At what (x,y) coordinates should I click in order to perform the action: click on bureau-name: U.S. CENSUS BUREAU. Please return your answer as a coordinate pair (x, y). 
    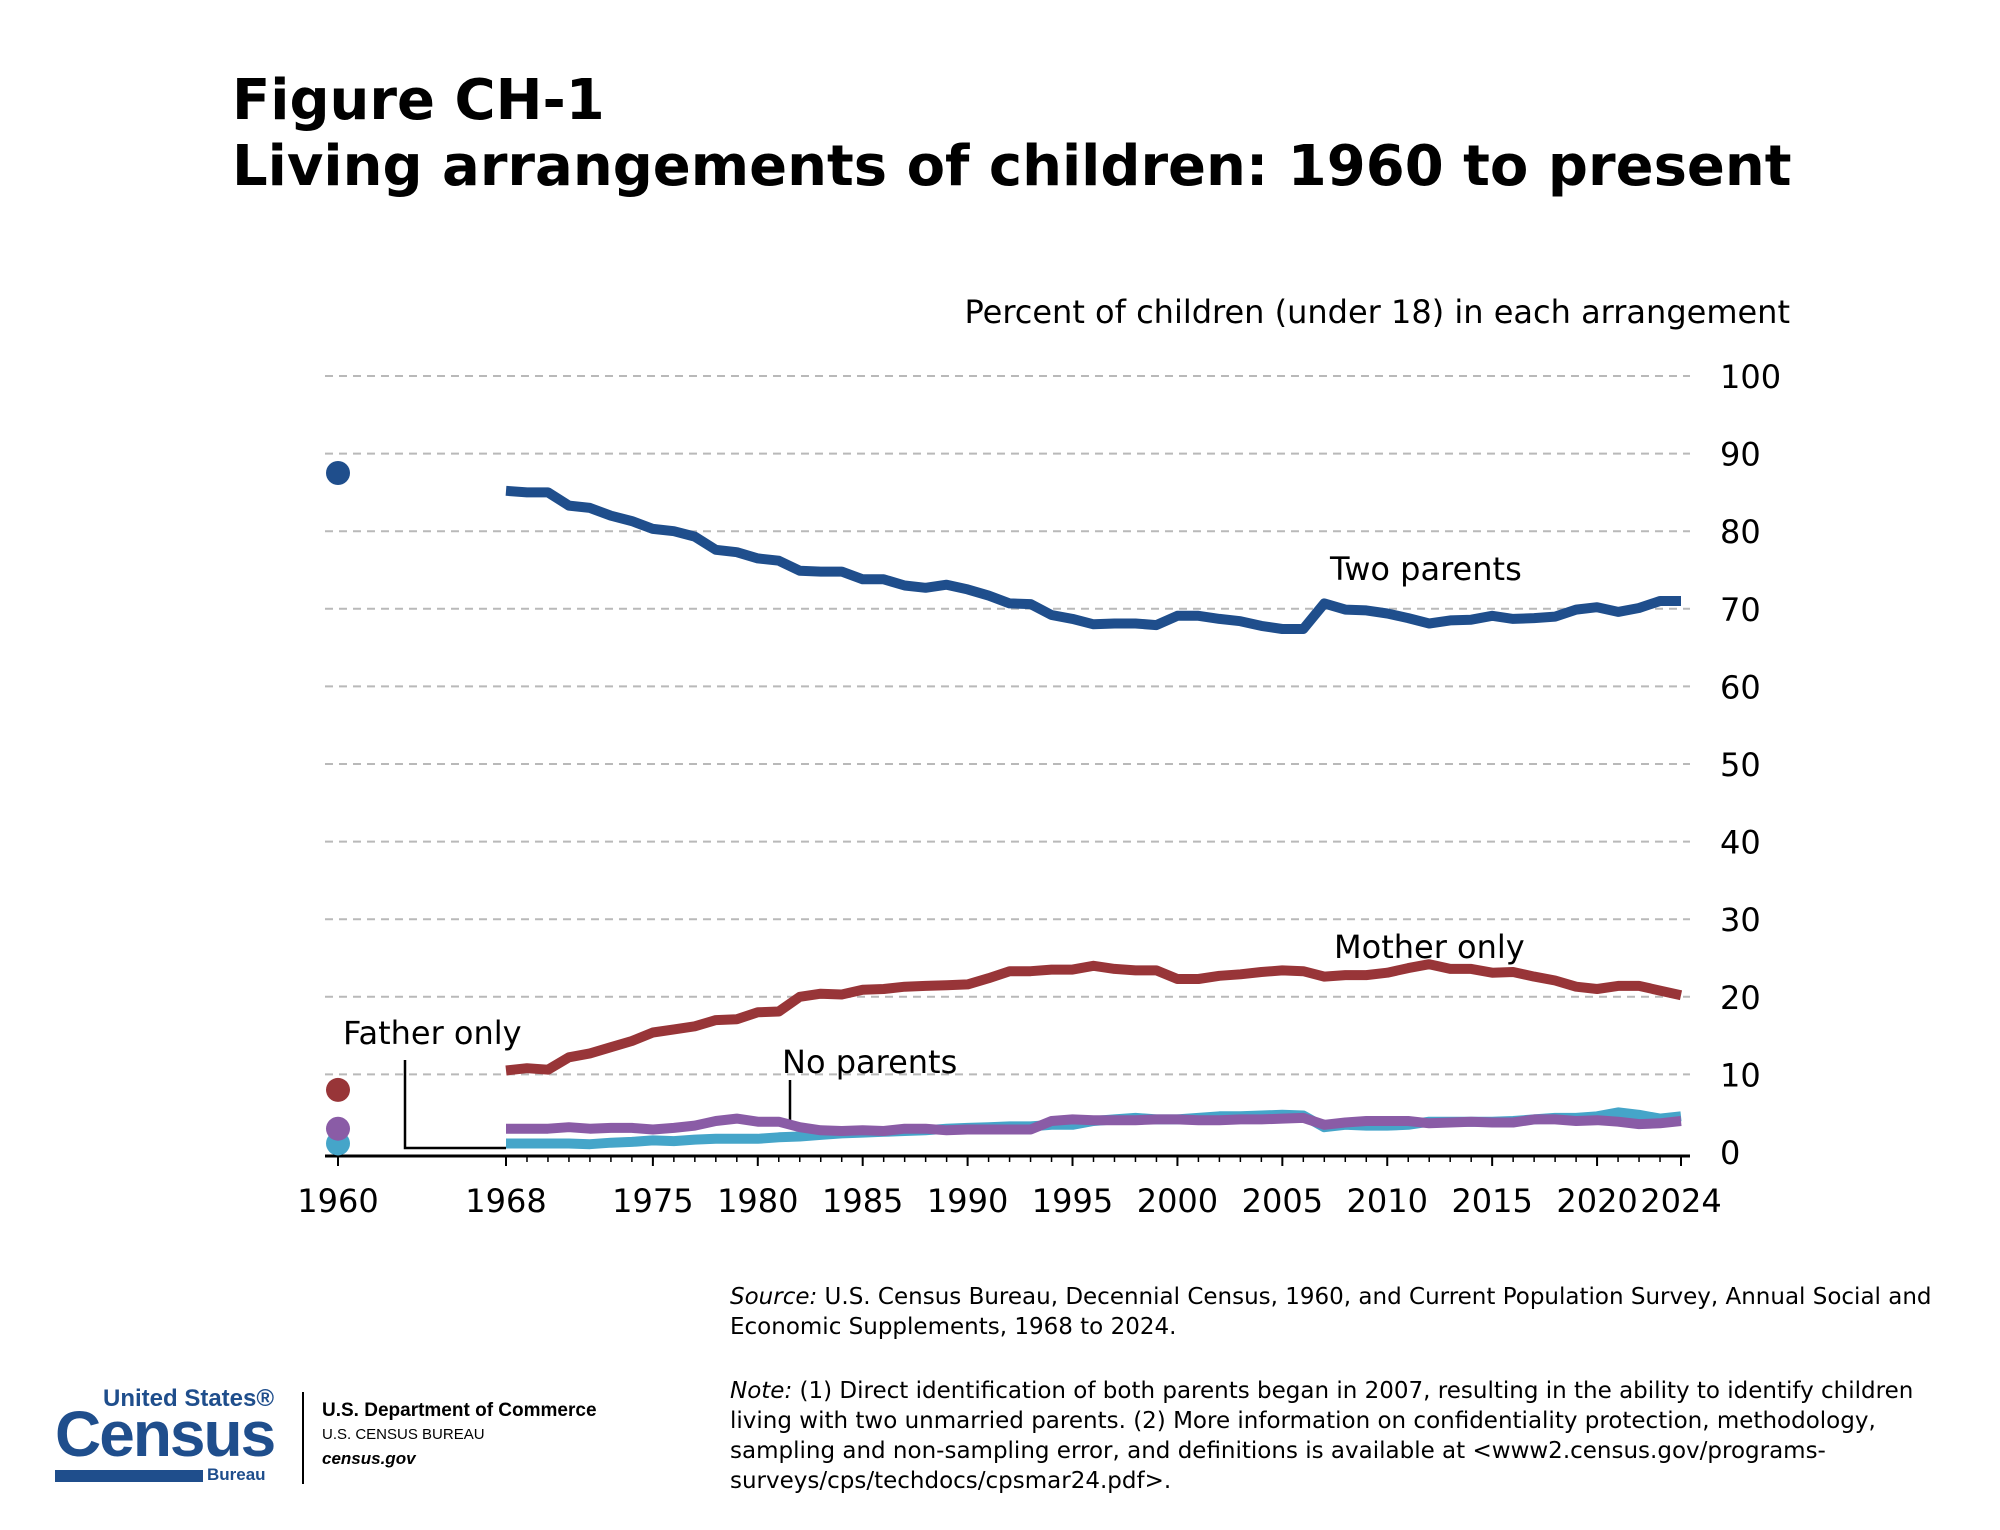
    Looking at the image, I should click on (403, 1434).